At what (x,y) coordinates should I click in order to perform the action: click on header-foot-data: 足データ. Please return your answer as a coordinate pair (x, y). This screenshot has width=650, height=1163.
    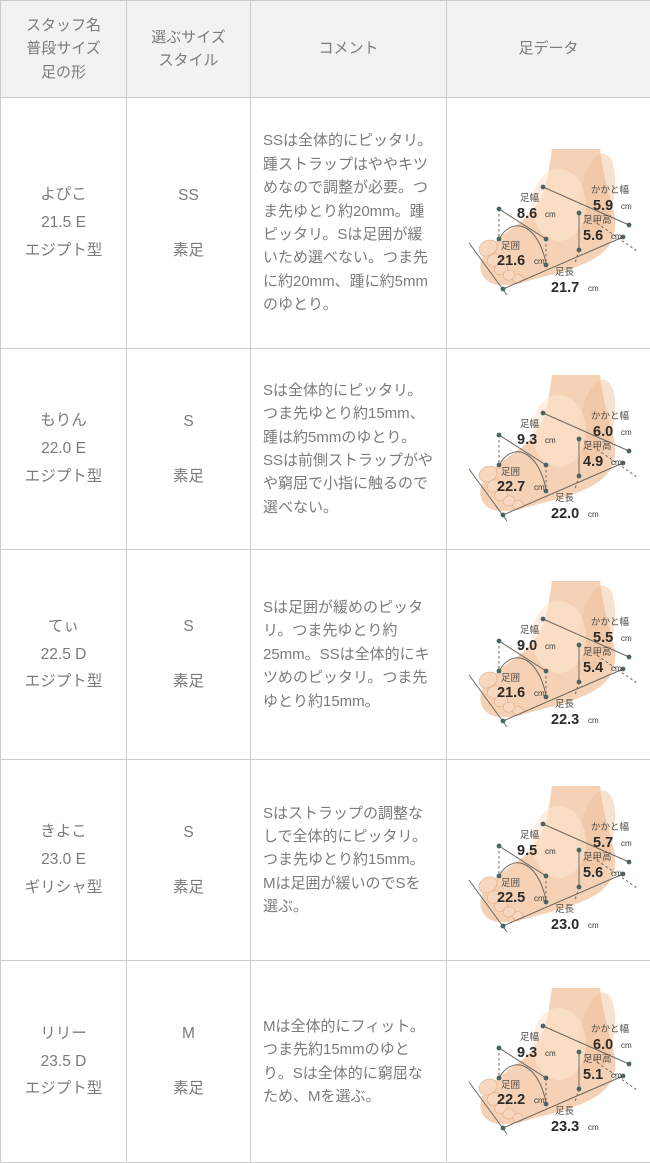
    Looking at the image, I should click on (548, 49).